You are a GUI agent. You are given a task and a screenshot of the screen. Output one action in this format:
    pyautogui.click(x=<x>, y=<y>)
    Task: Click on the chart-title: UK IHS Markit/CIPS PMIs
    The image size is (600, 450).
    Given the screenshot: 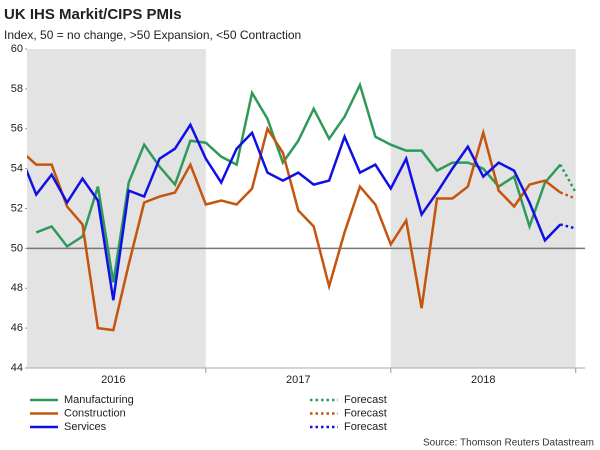 What is the action you would take?
    pyautogui.click(x=93, y=14)
    